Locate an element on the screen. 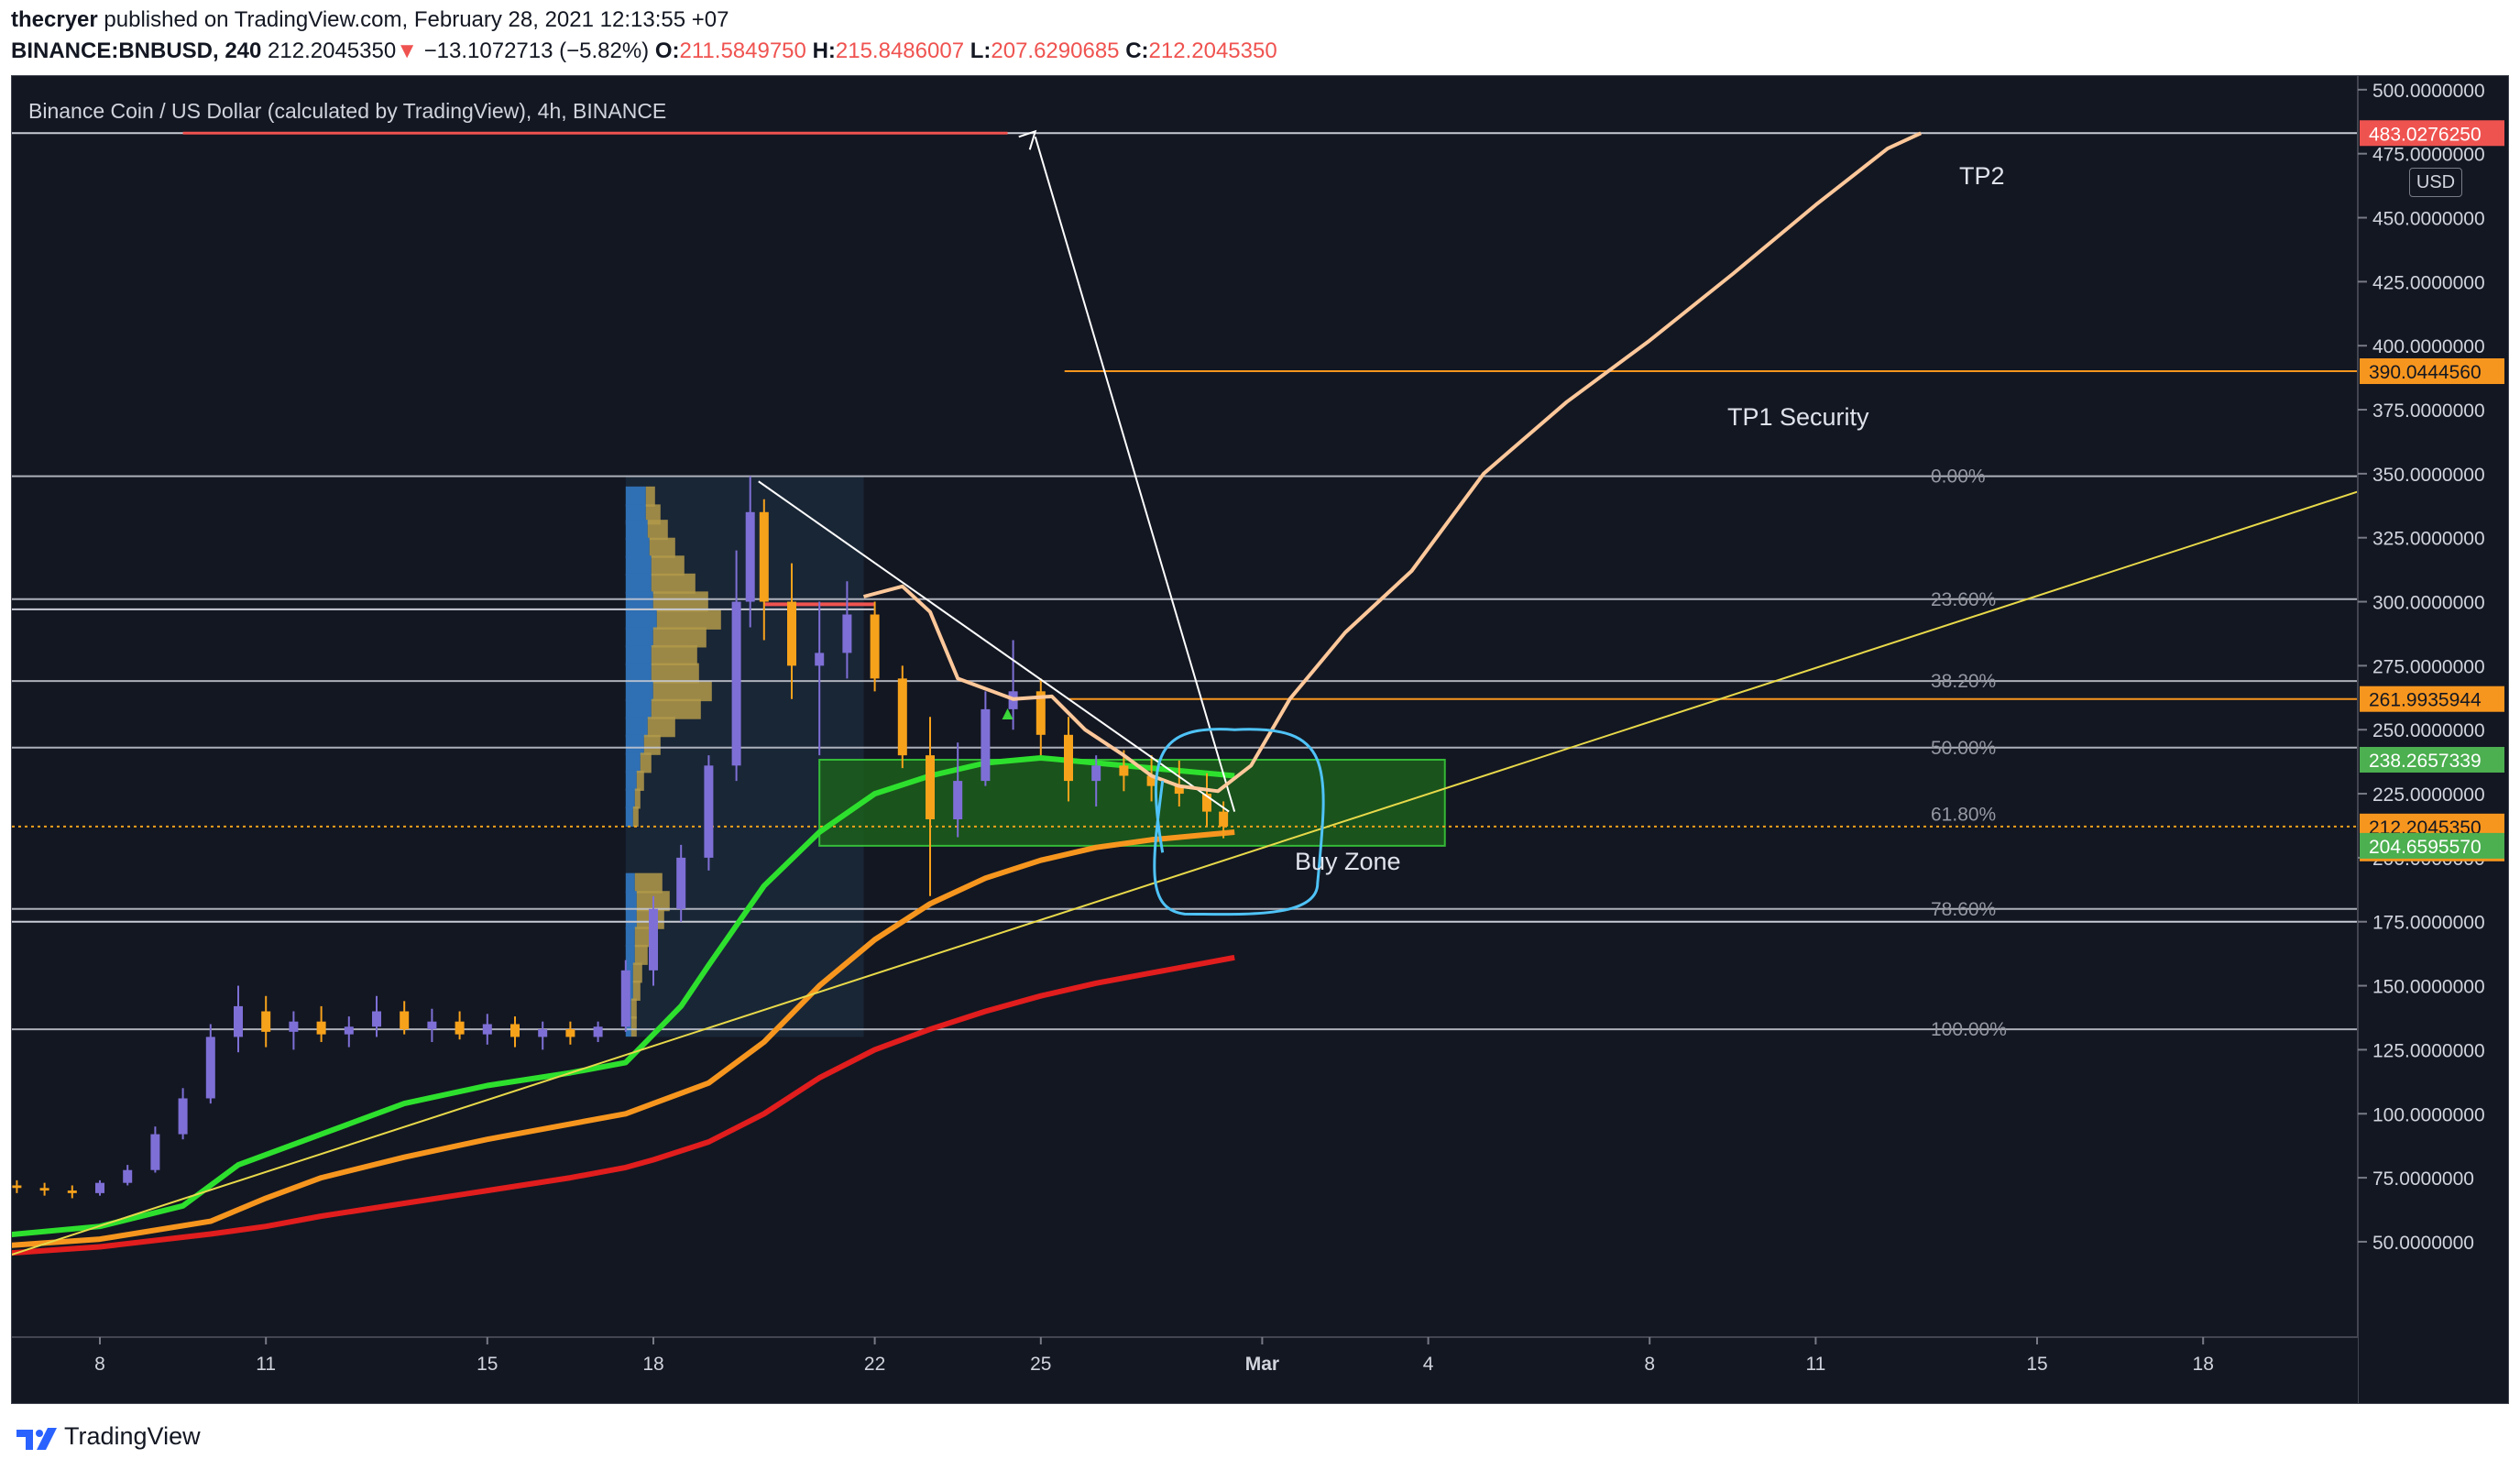 The width and height of the screenshot is (2520, 1470). currency-button: USD is located at coordinates (2435, 182).